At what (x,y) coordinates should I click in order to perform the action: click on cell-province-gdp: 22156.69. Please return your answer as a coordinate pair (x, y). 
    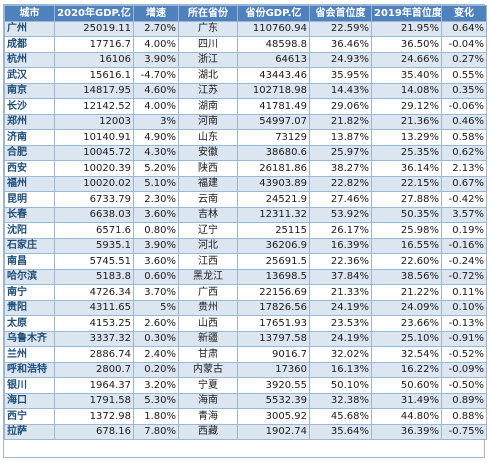
    Looking at the image, I should click on (273, 292).